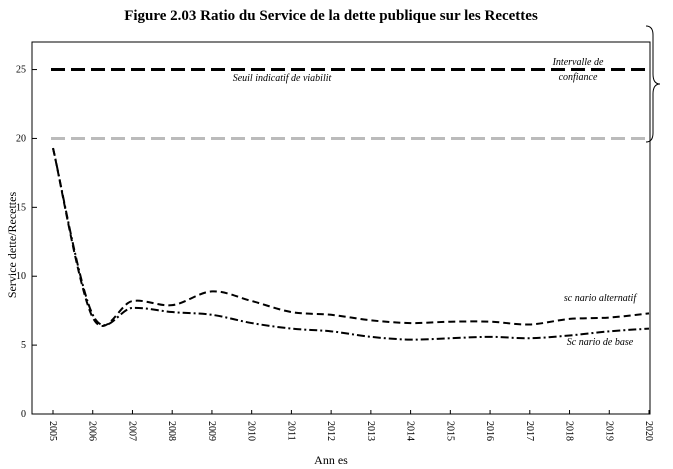 The width and height of the screenshot is (673, 469). What do you see at coordinates (578, 77) in the screenshot?
I see `interval-label-line2: confiance` at bounding box center [578, 77].